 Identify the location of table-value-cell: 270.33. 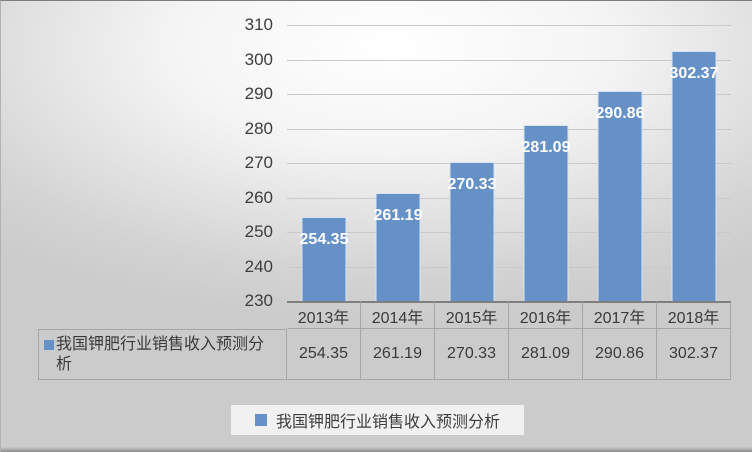
(472, 354).